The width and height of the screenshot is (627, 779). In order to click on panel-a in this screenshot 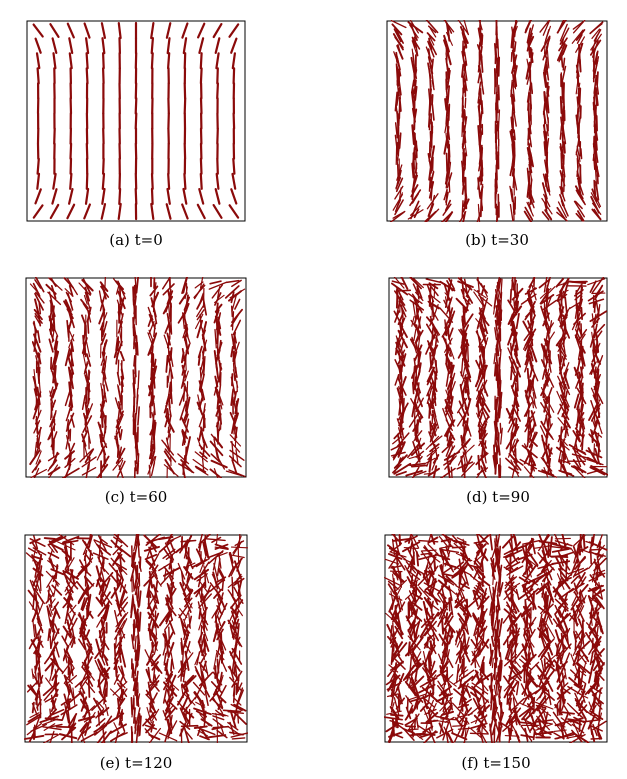, I will do `click(136, 121)`.